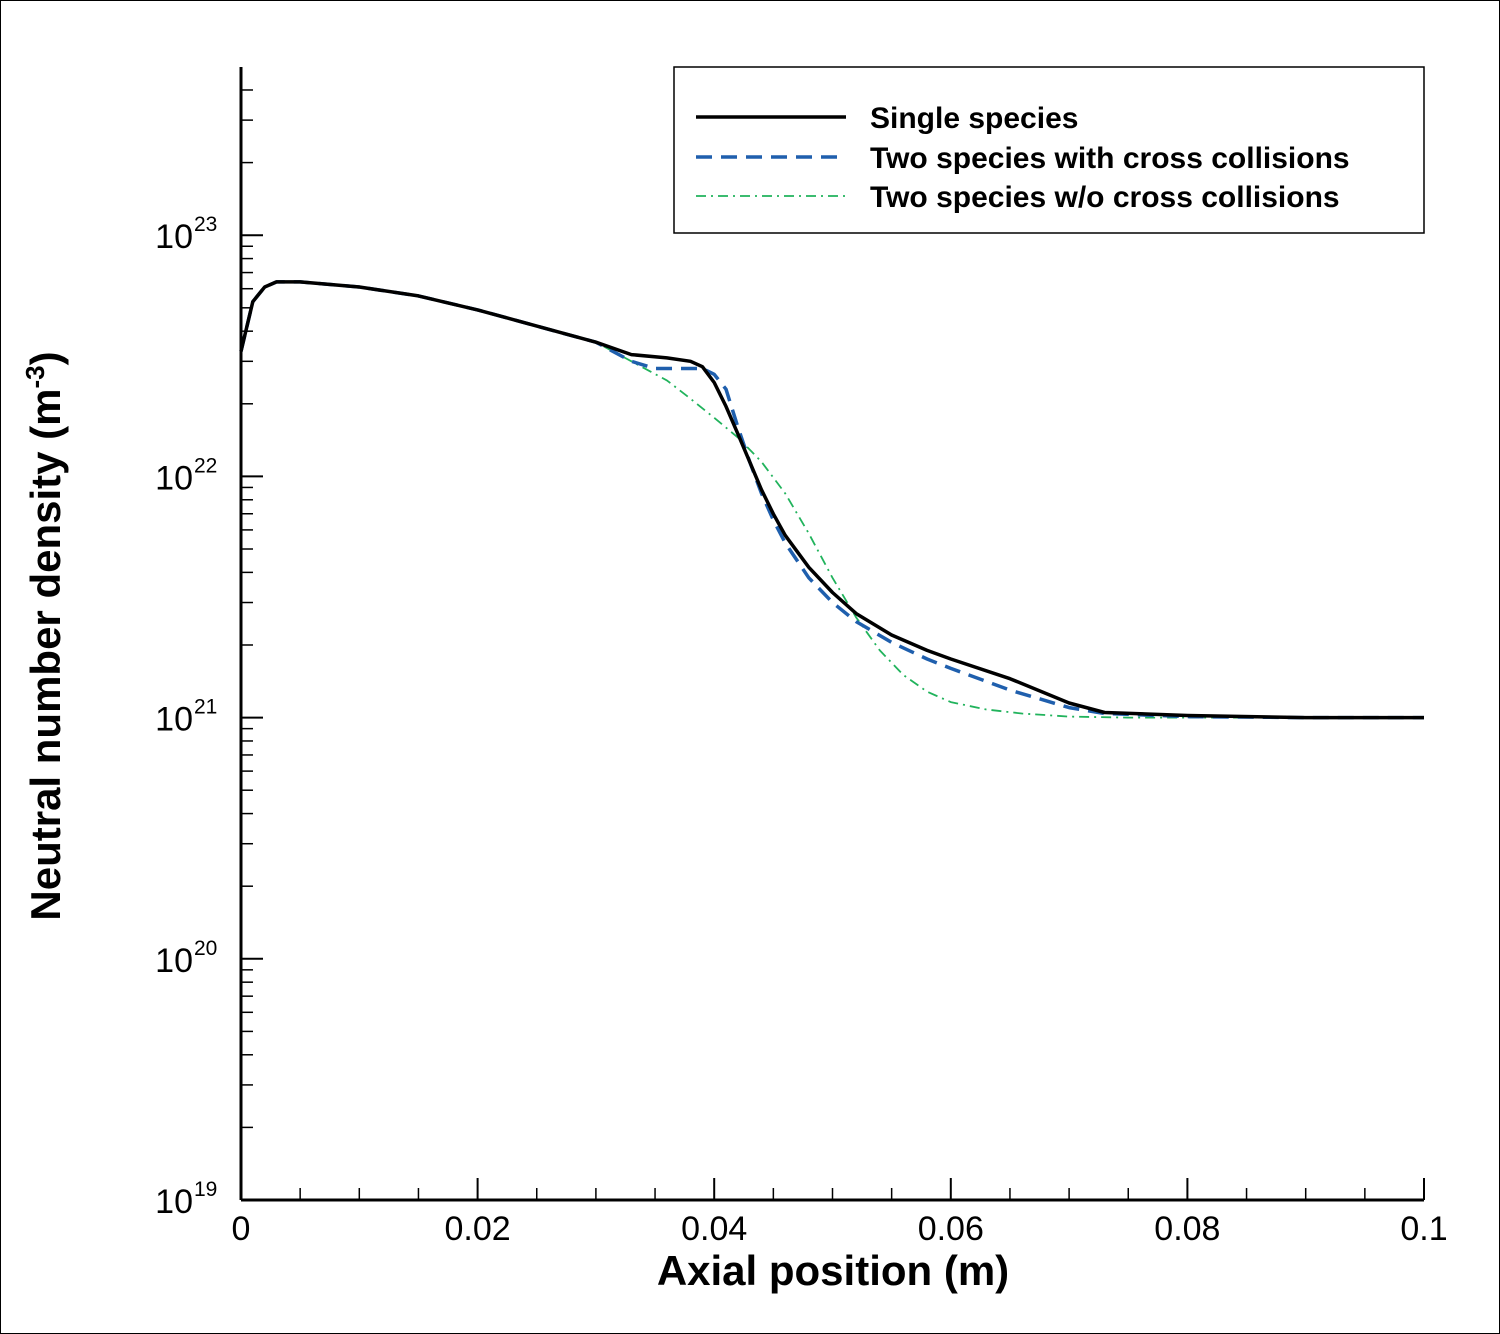  What do you see at coordinates (714, 1229) in the screenshot?
I see `x-tick-label: 0.04` at bounding box center [714, 1229].